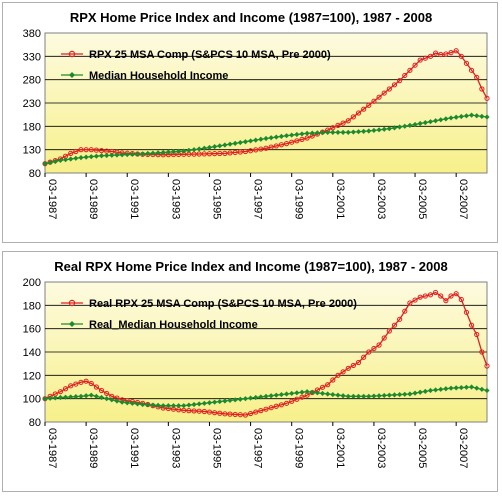  I want to click on x-tick-label: 03-1995, so click(216, 199).